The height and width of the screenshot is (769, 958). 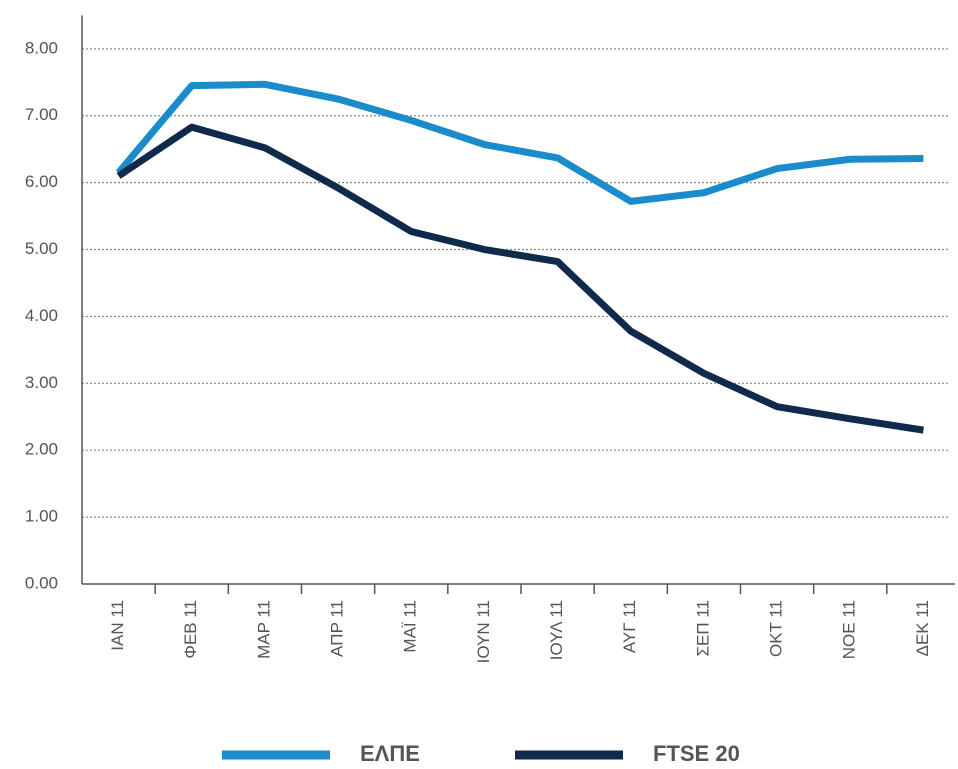 What do you see at coordinates (41, 449) in the screenshot?
I see `y-tick-label: 2.00` at bounding box center [41, 449].